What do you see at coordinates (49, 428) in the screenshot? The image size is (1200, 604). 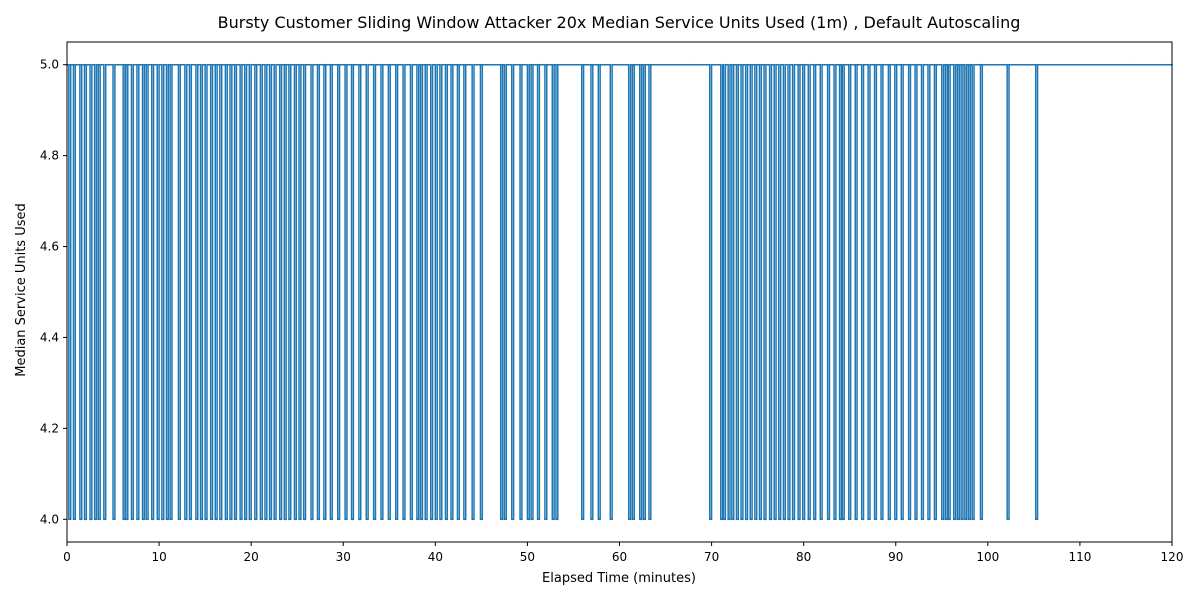 I see `y-tick-label: 4.2` at bounding box center [49, 428].